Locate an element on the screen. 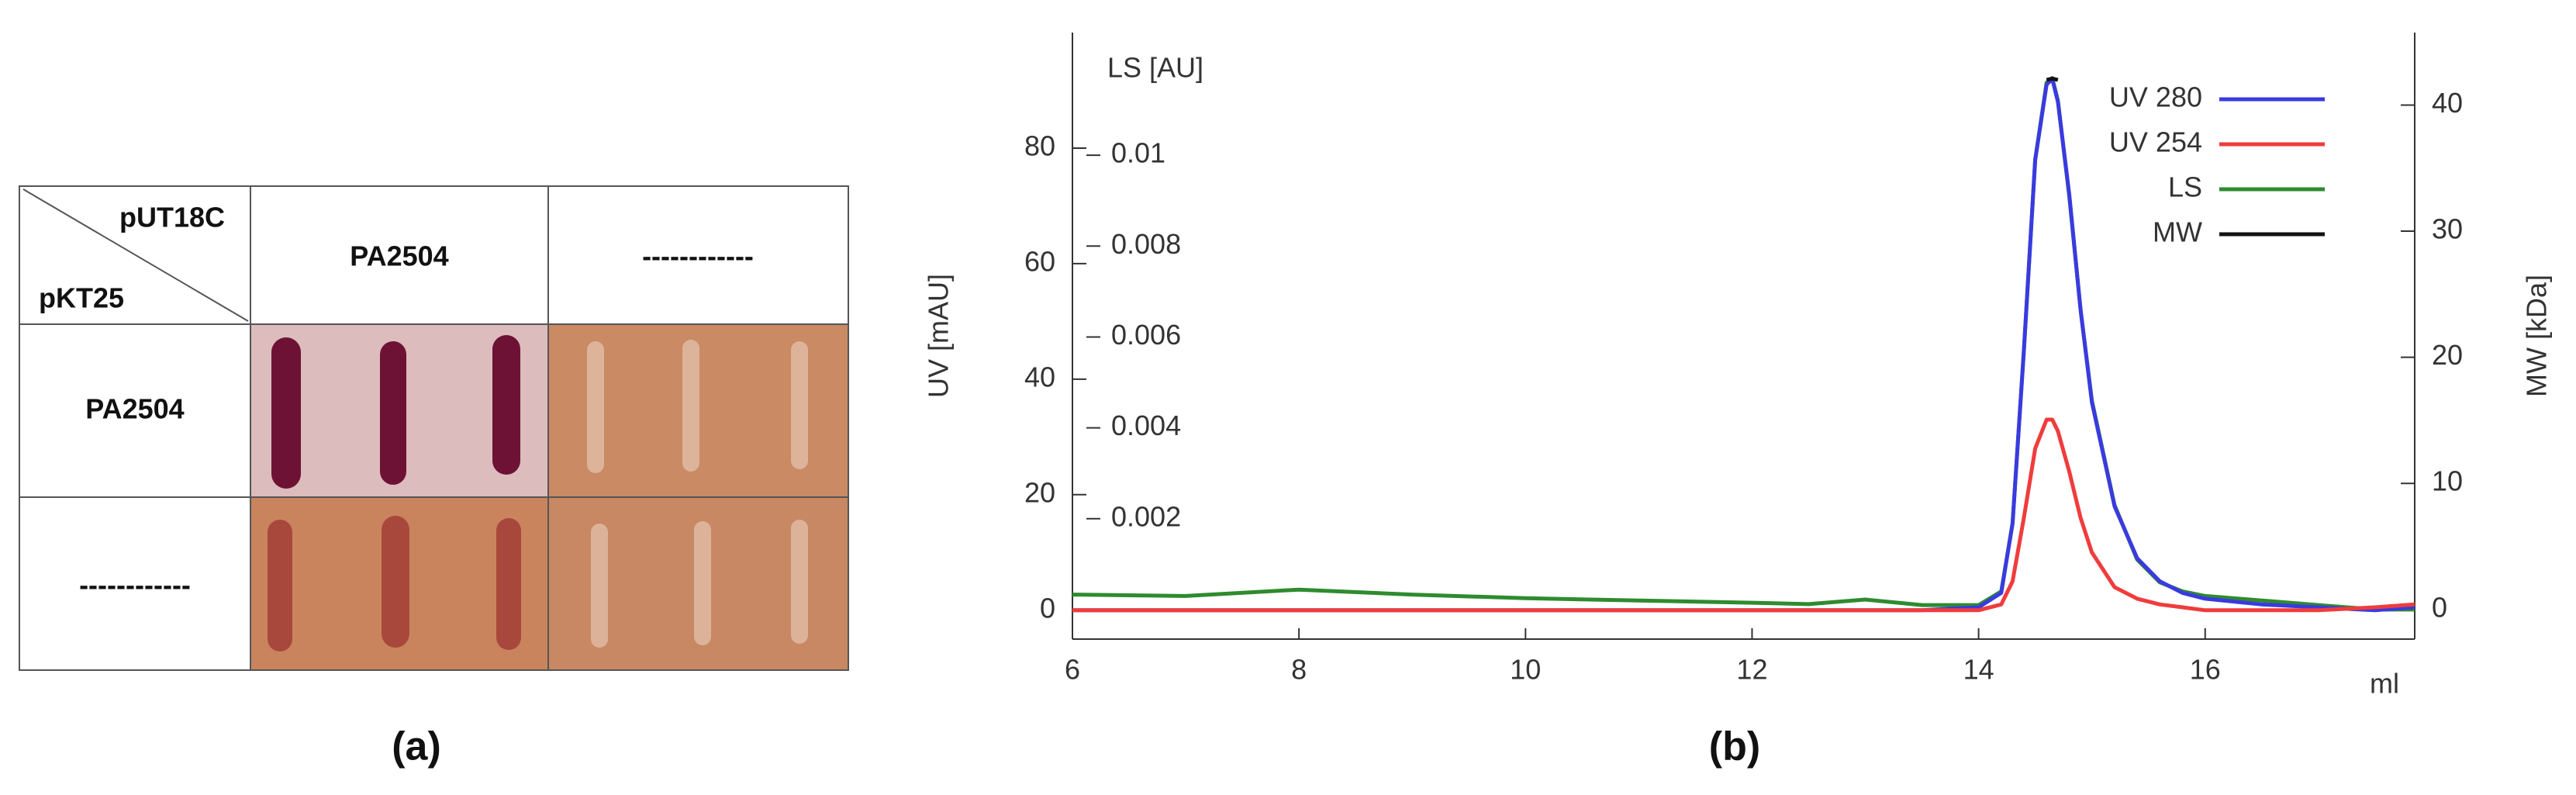  y3-tick-label: 0.004 is located at coordinates (1146, 425).